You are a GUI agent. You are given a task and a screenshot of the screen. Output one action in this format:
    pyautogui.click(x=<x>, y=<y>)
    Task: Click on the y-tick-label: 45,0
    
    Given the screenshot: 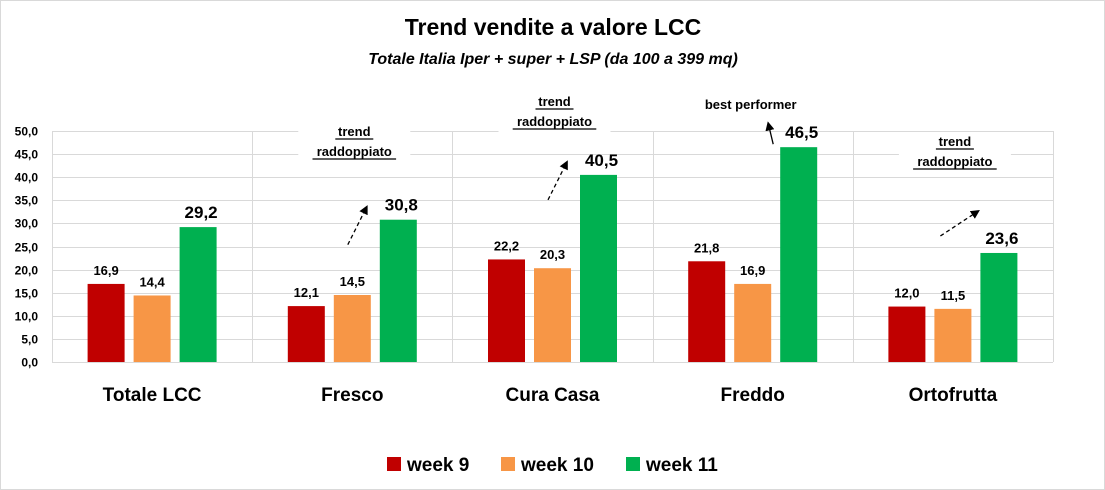 What is the action you would take?
    pyautogui.click(x=27, y=155)
    